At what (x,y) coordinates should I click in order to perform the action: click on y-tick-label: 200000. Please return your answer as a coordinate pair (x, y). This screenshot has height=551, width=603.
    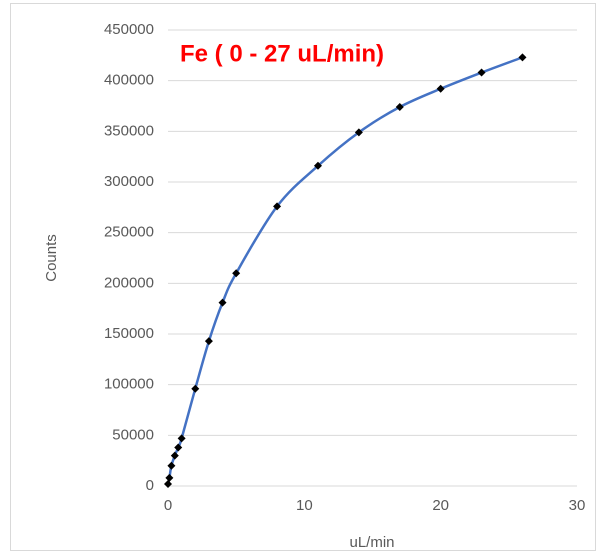
    Looking at the image, I should click on (129, 282).